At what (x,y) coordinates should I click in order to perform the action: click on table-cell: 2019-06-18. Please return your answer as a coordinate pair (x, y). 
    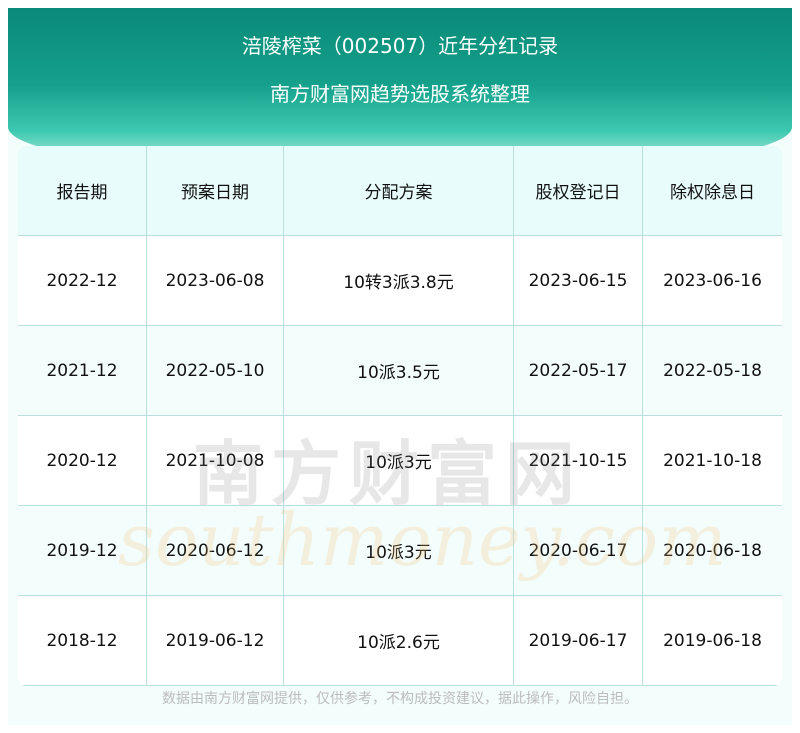
    Looking at the image, I should click on (712, 640).